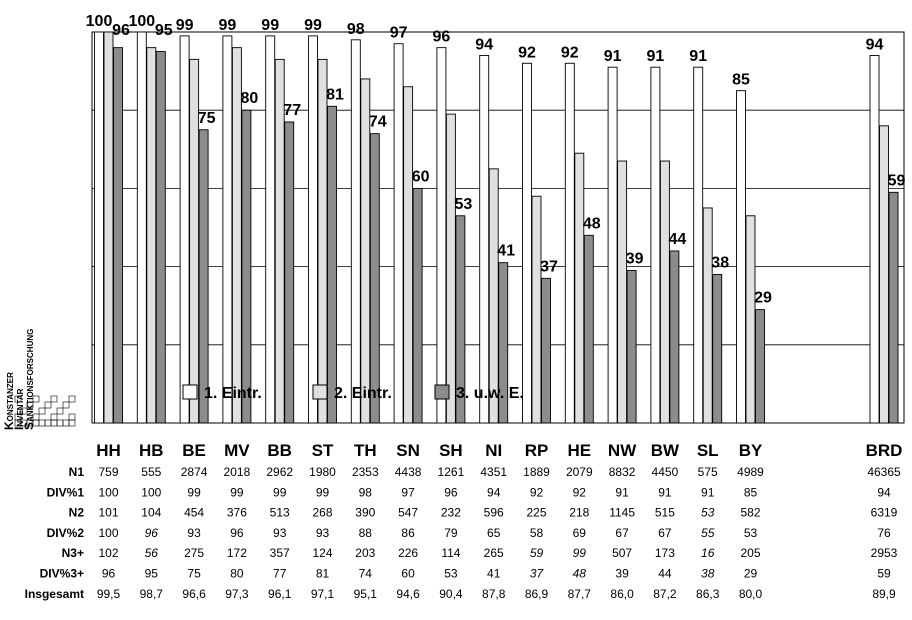 This screenshot has width=912, height=620. What do you see at coordinates (408, 472) in the screenshot?
I see `table-cell: 4438` at bounding box center [408, 472].